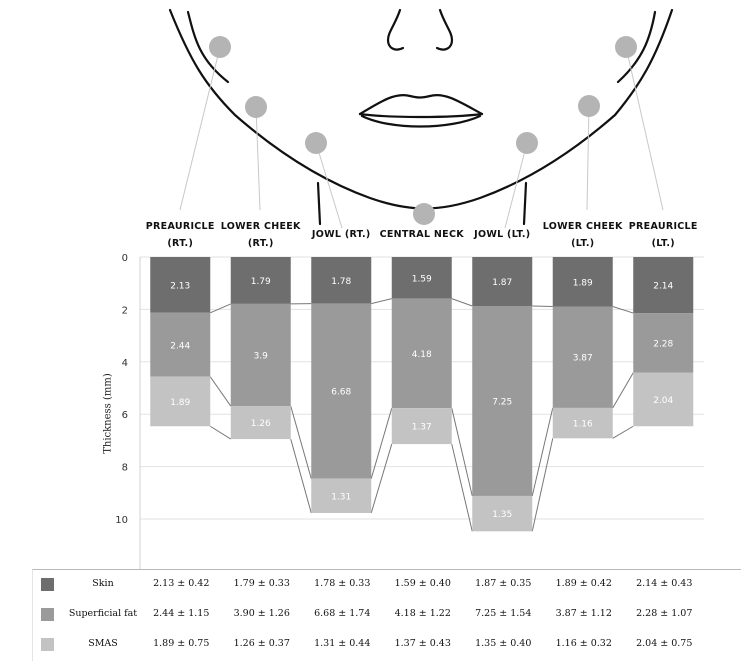  What do you see at coordinates (584, 643) in the screenshot?
I see `table-cell: 1.16 ± 0.32` at bounding box center [584, 643].